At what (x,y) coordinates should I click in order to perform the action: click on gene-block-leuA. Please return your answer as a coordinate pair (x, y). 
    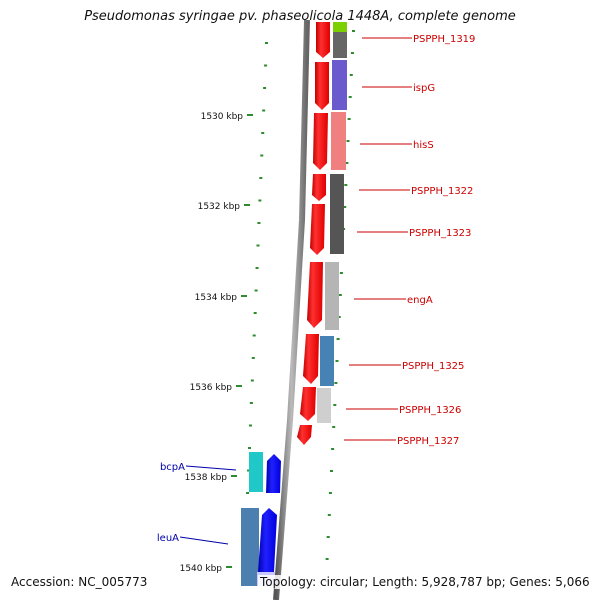
    Looking at the image, I should click on (250, 547).